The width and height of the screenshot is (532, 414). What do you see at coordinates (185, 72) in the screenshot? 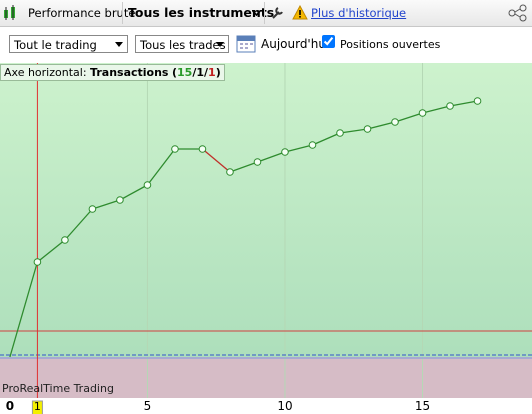
I see `wins: 15` at bounding box center [185, 72].